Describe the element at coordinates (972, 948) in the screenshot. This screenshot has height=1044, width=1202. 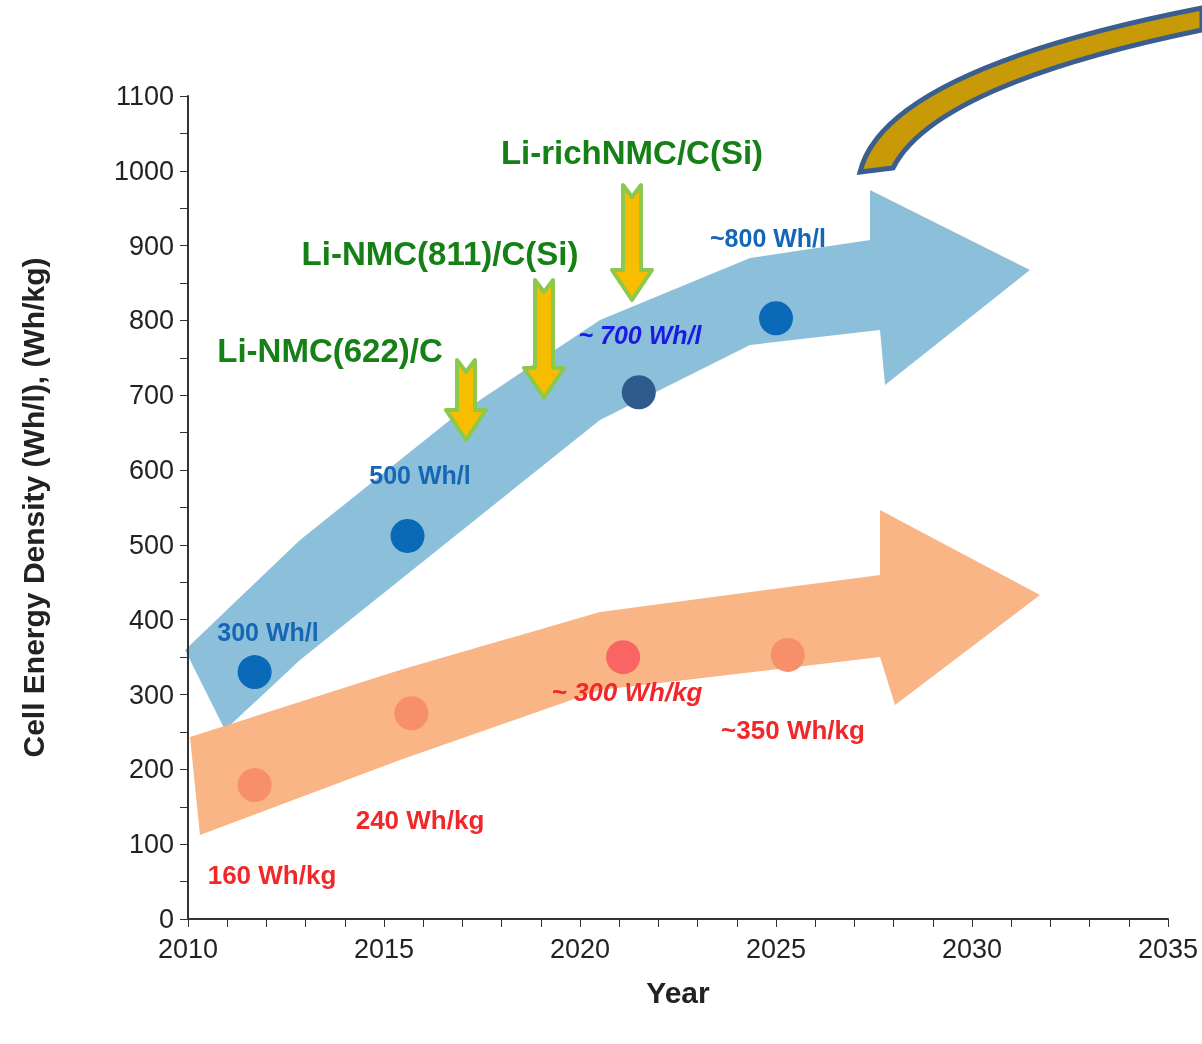
I see `x-tick-label: 2030` at that location.